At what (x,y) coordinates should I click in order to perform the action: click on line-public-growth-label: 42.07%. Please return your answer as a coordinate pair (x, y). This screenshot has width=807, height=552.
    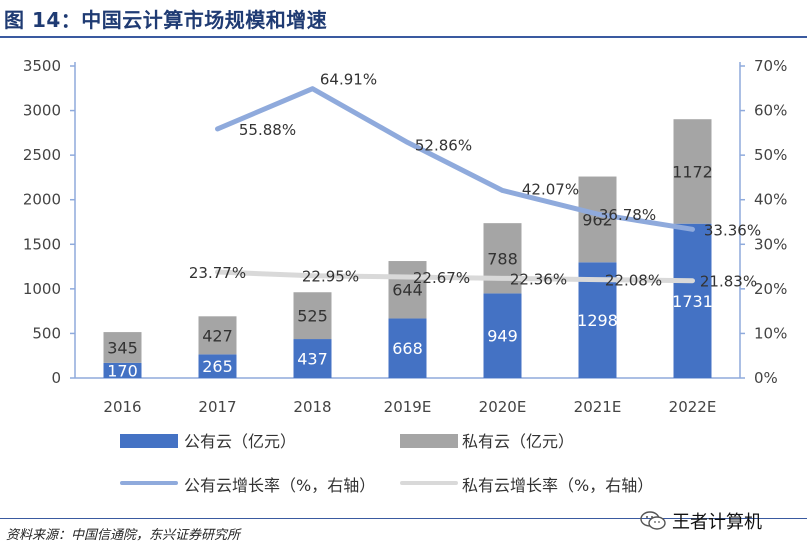
    Looking at the image, I should click on (550, 189).